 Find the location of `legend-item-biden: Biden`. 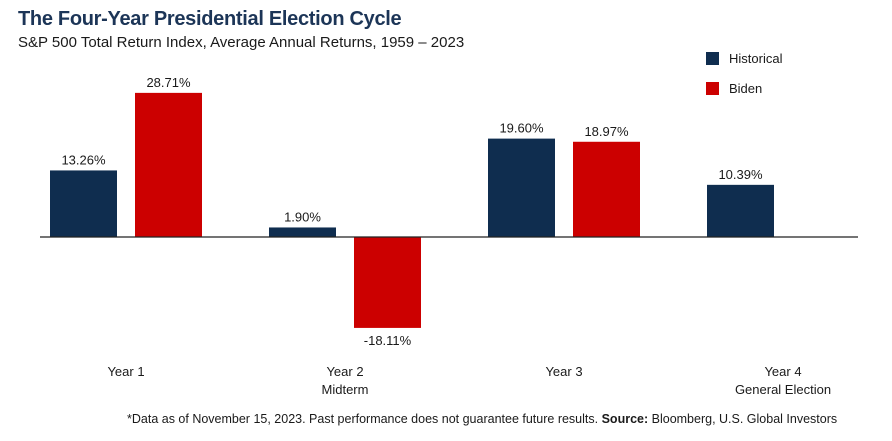

legend-item-biden: Biden is located at coordinates (744, 88).